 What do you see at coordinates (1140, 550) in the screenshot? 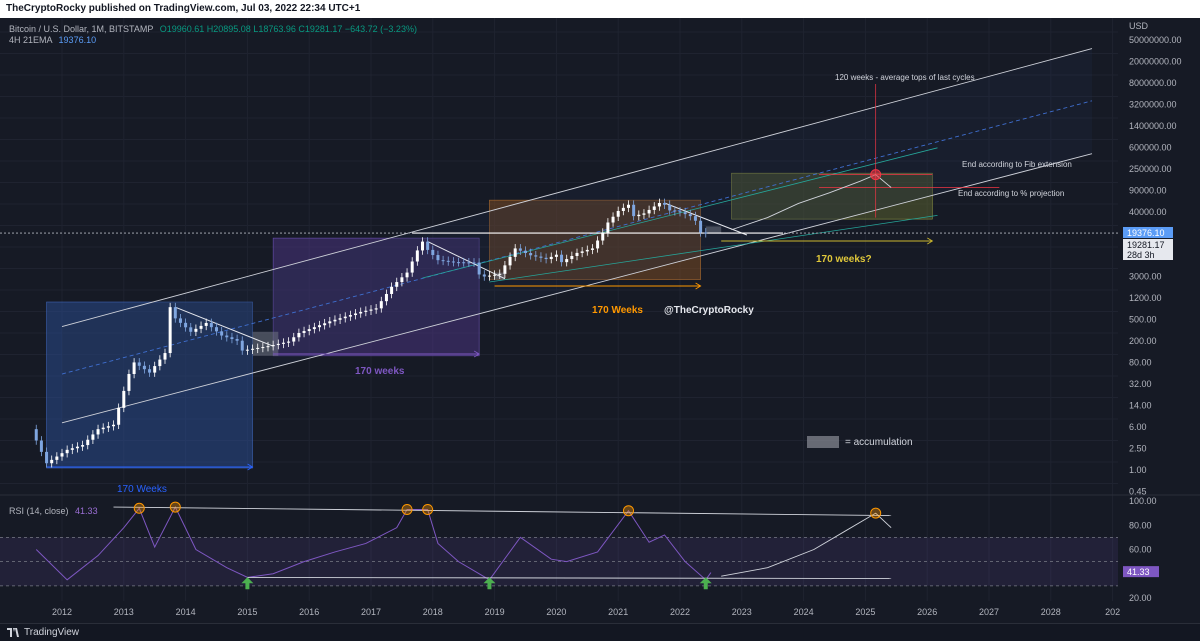
I see `rsi-tick-label: 60.00` at bounding box center [1140, 550].